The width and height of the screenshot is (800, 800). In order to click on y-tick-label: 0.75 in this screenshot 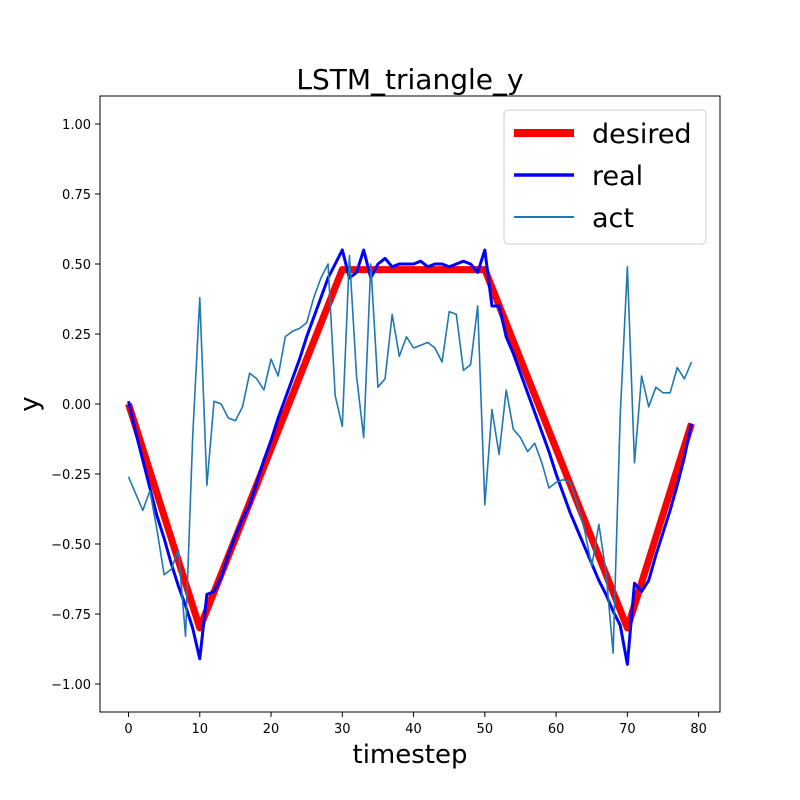, I will do `click(76, 195)`.